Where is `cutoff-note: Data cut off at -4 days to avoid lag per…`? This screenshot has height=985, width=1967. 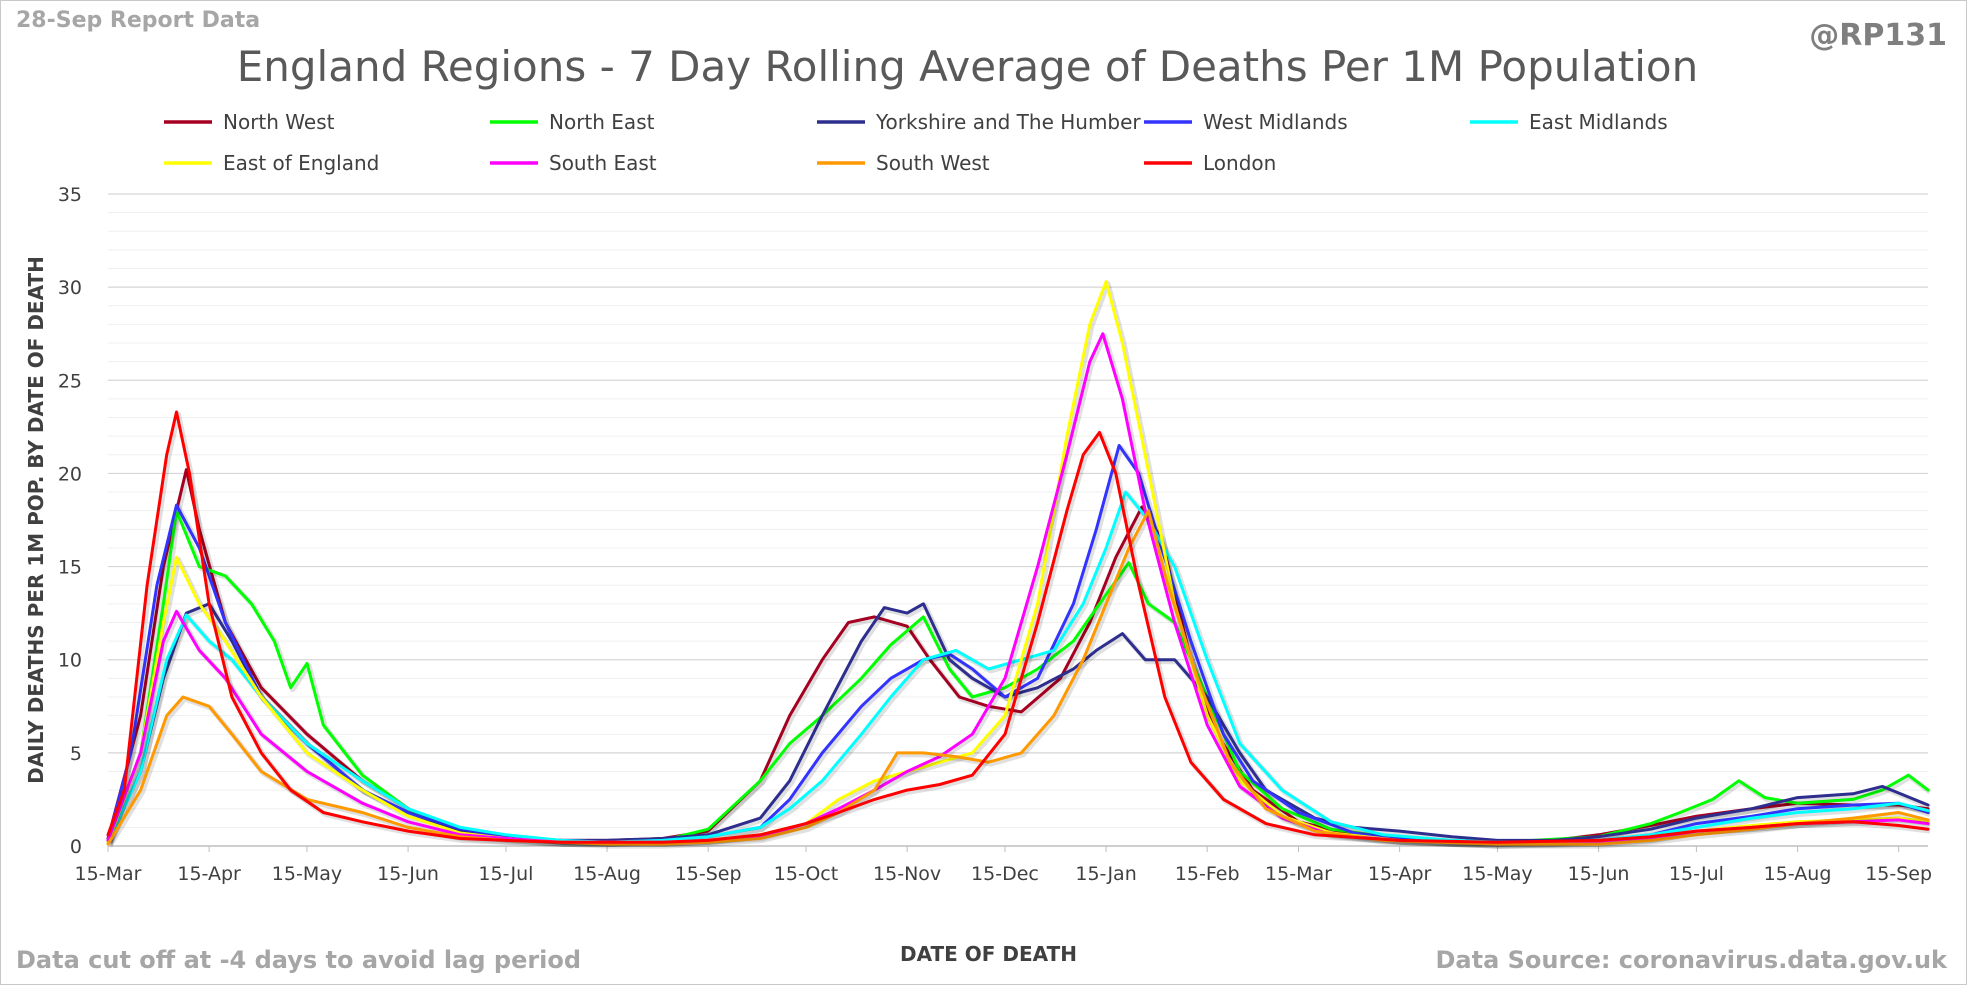 cutoff-note: Data cut off at -4 days to avoid lag per… is located at coordinates (299, 960).